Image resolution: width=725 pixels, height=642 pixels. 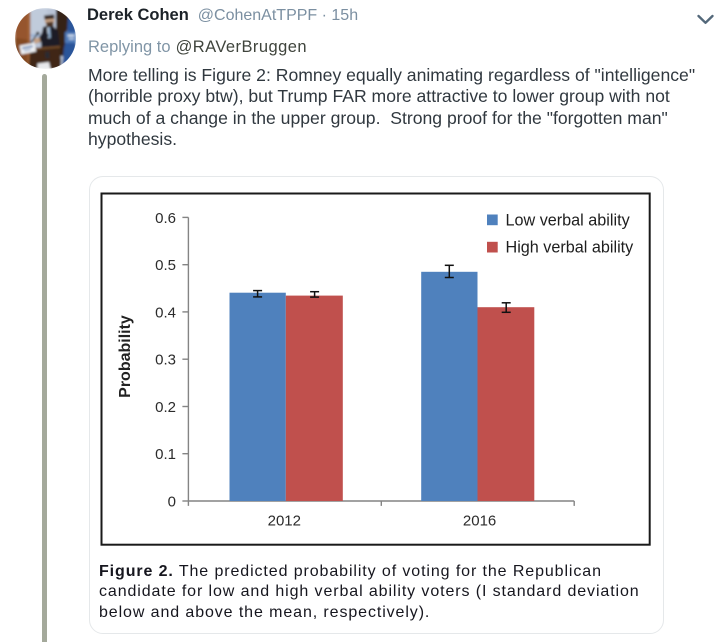 I want to click on svg-text: High verbal ability, so click(x=570, y=248).